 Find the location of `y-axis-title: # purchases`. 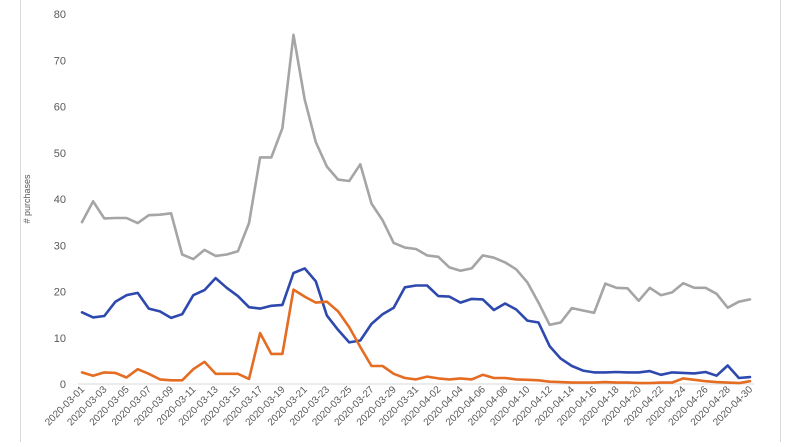

y-axis-title: # purchases is located at coordinates (27, 199).